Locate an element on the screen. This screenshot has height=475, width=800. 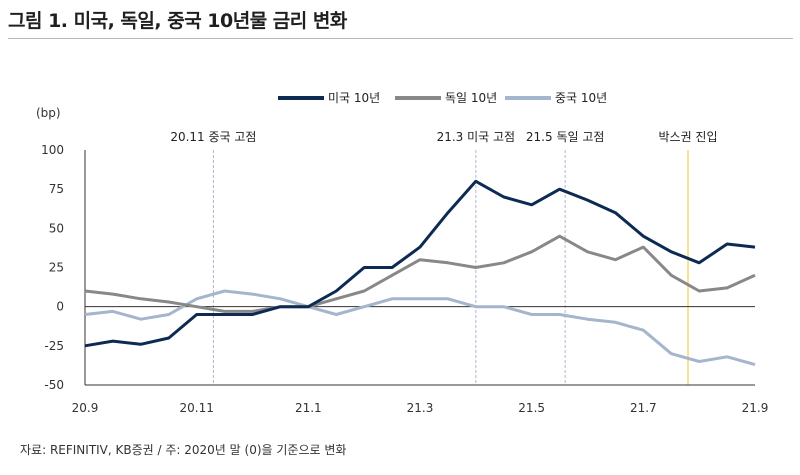
y-axis-label: (bp) is located at coordinates (48, 113).